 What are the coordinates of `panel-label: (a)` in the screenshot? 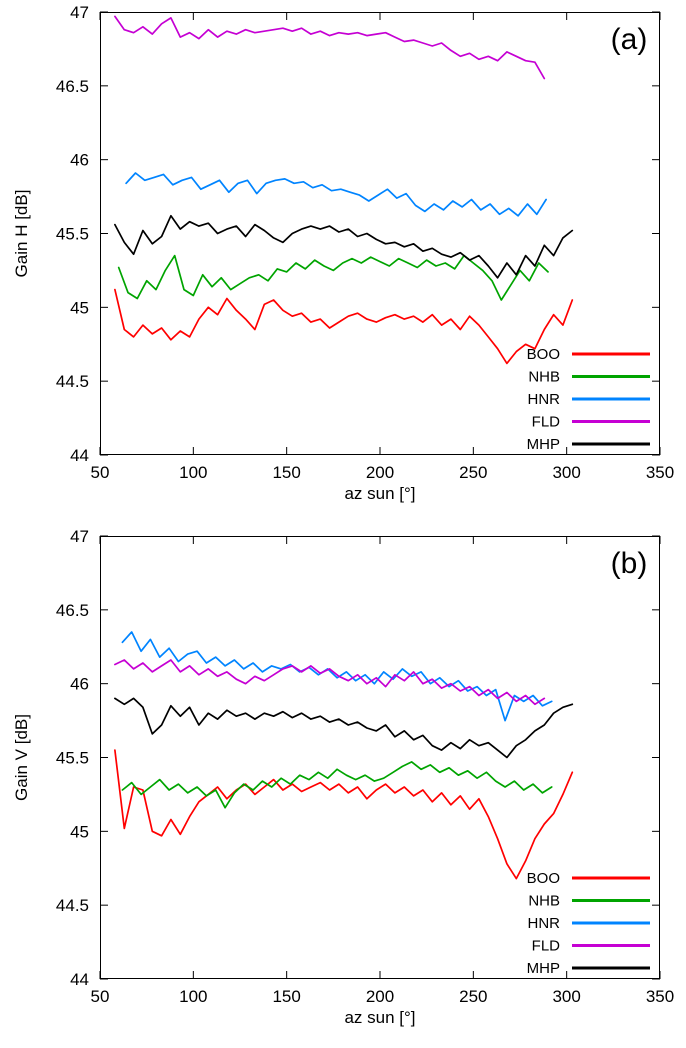 It's located at (629, 39).